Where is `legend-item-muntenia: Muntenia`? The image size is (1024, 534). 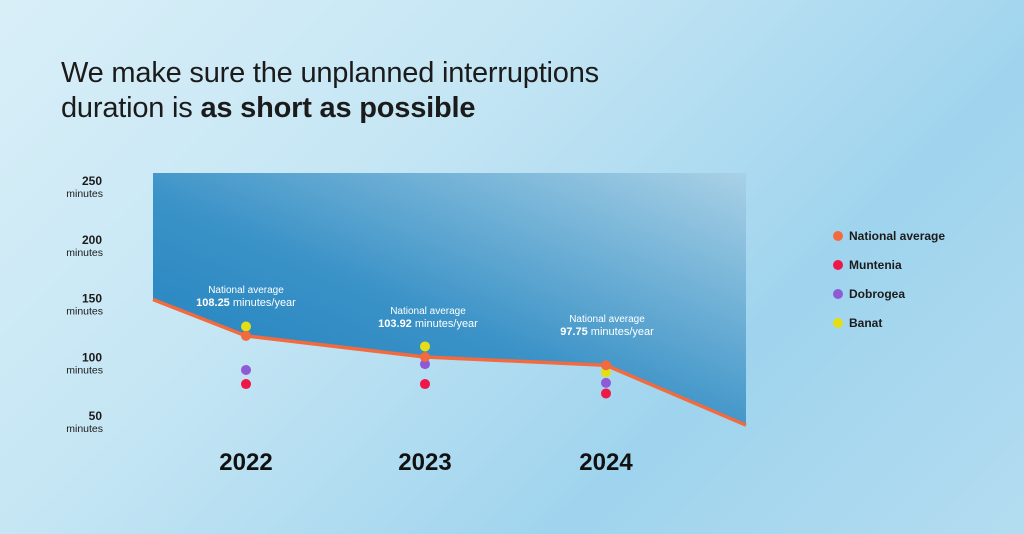 legend-item-muntenia: Muntenia is located at coordinates (889, 264).